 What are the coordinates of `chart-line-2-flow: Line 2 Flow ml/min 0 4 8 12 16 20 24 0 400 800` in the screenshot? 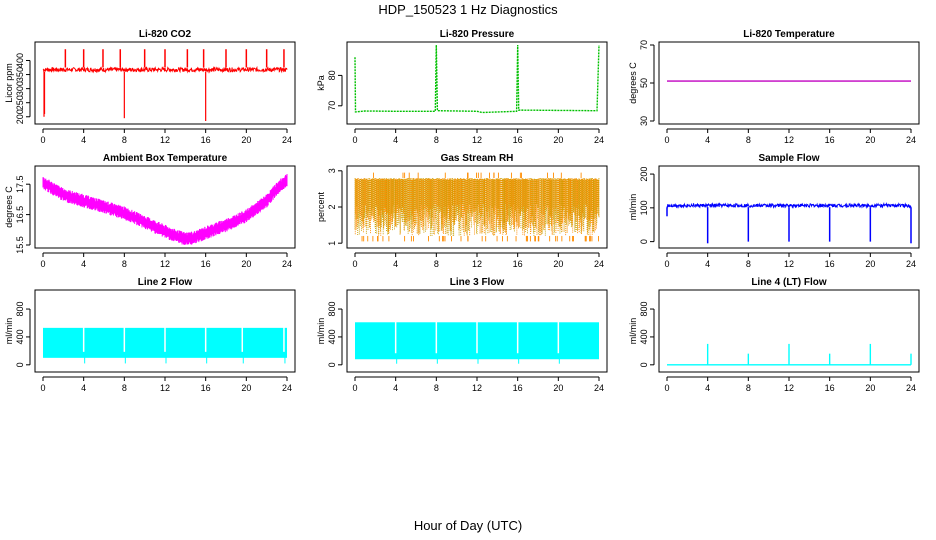 It's located at (150, 335).